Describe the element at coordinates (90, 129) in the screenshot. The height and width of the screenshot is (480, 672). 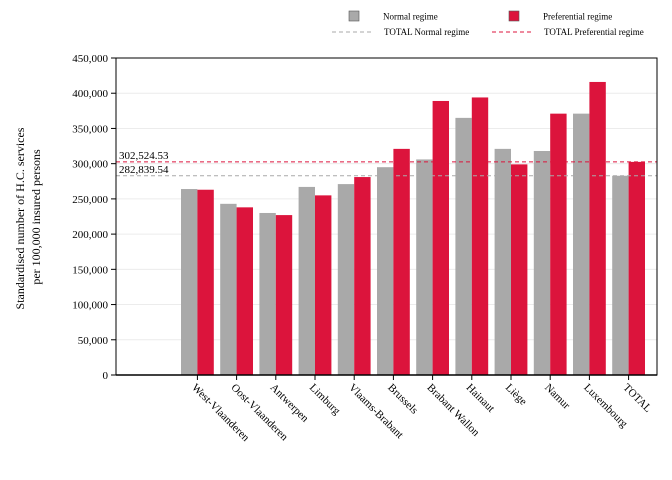
I see `y-tick-label: 350,000` at that location.